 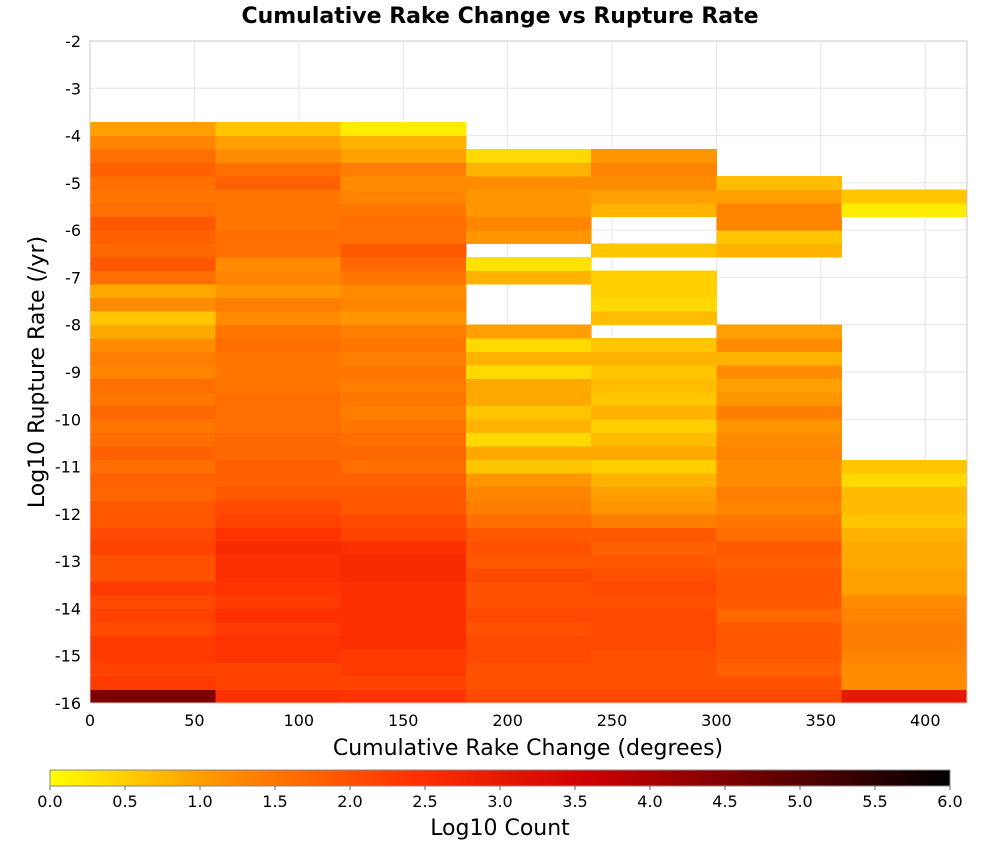 I want to click on y-tick-label: -14, so click(x=68, y=608).